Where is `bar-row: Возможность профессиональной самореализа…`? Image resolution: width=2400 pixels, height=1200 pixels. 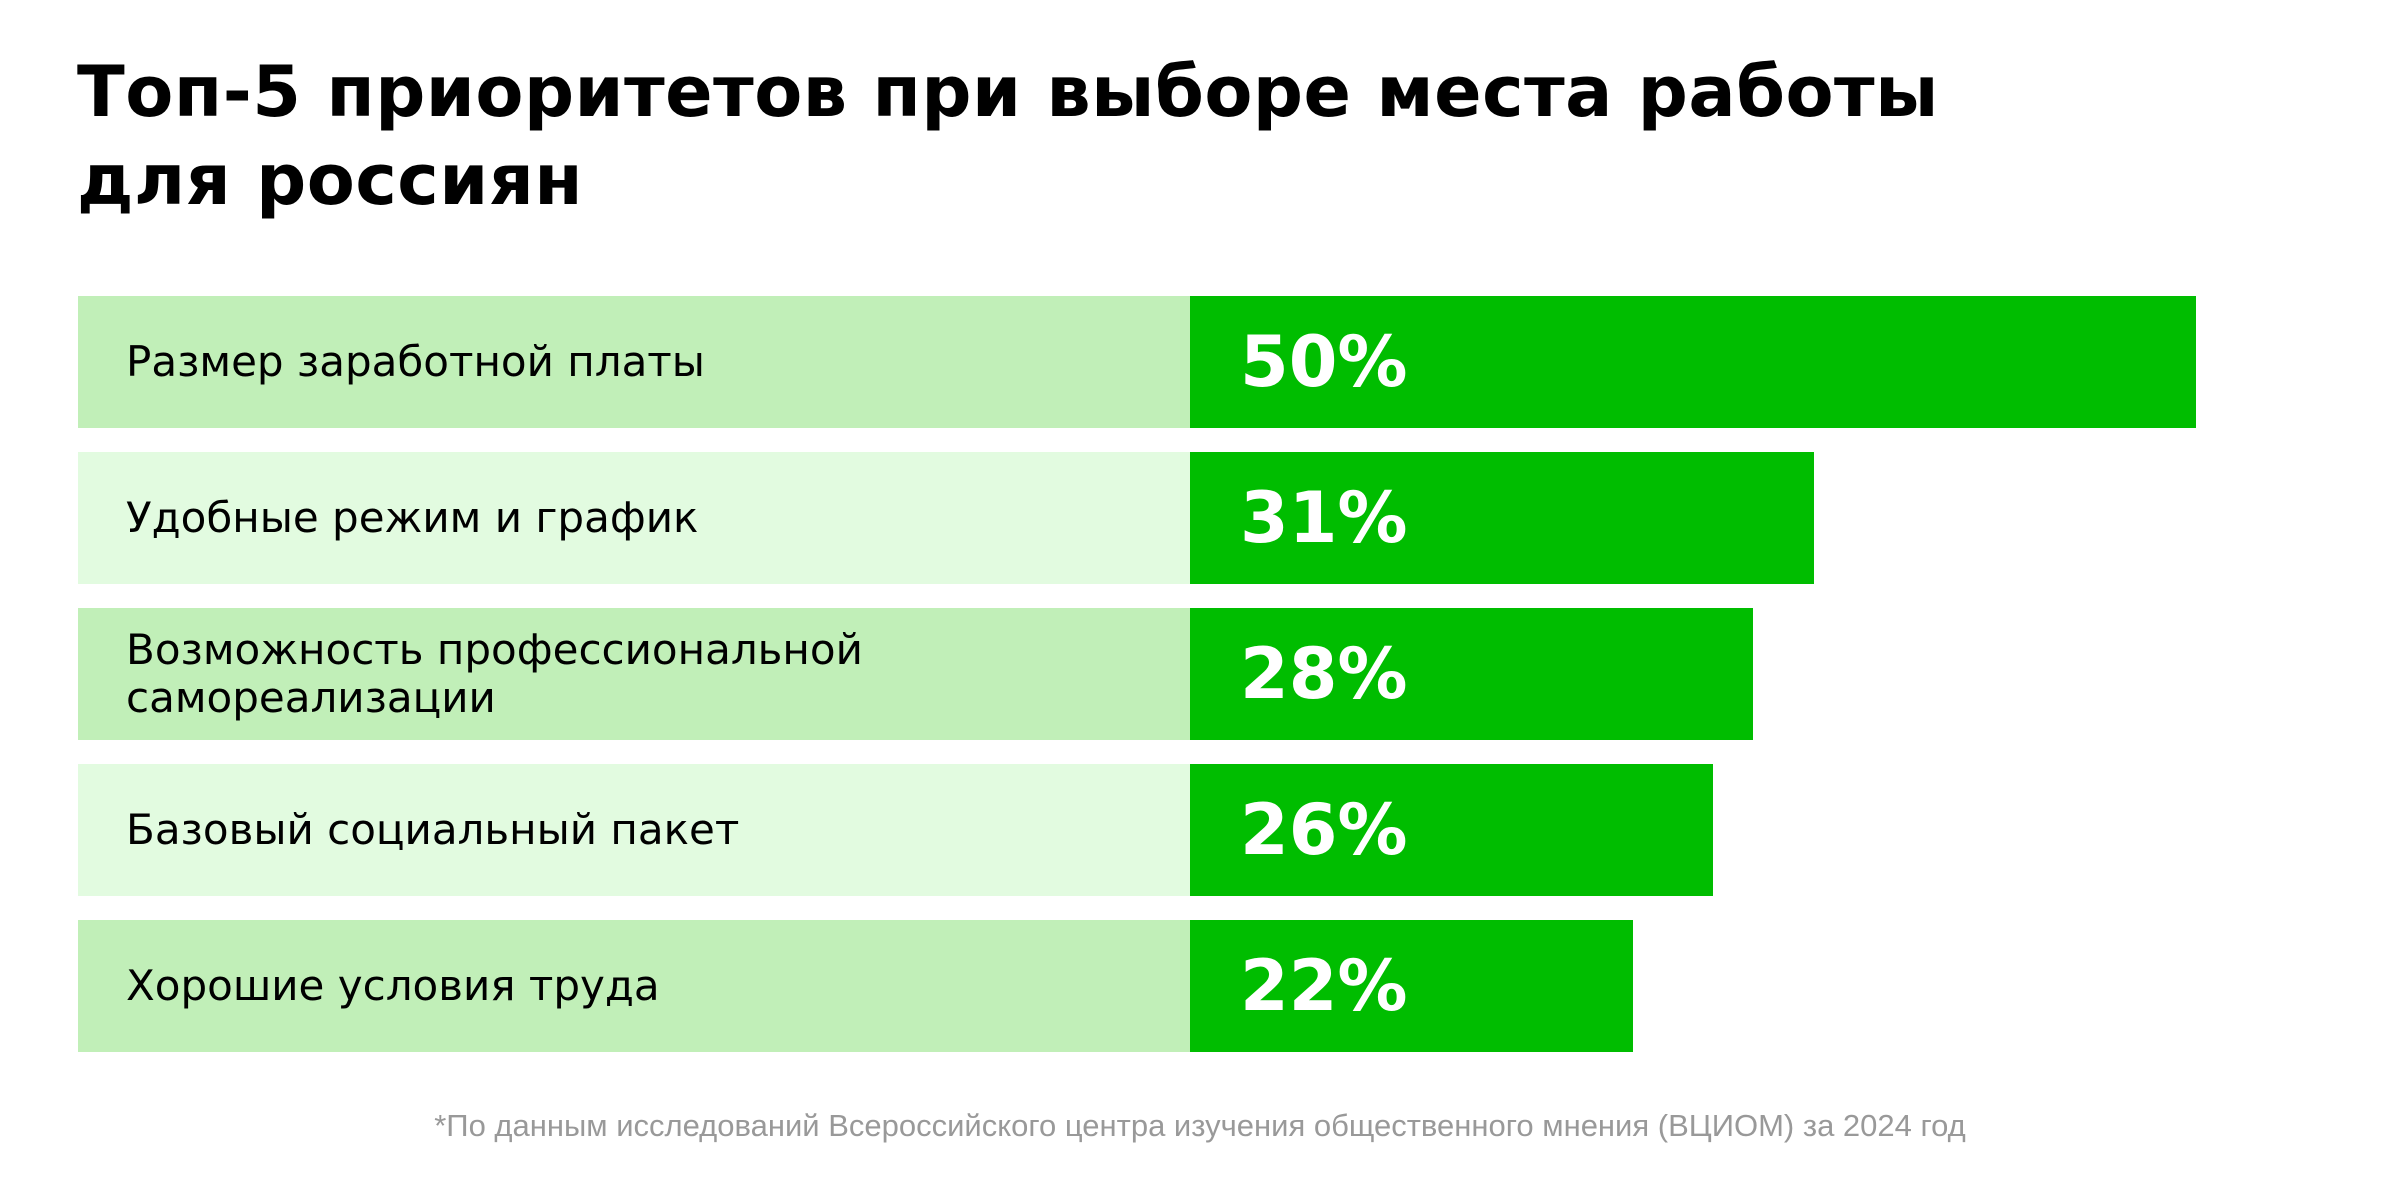
bar-row: Возможность профессиональной самореализа… is located at coordinates (1178, 674).